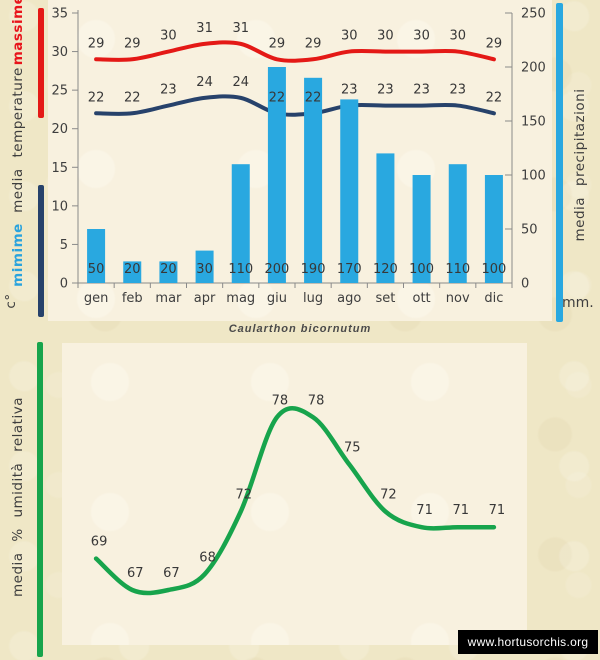 The image size is (600, 660). Describe the element at coordinates (349, 269) in the screenshot. I see `svg-text: 170` at that location.